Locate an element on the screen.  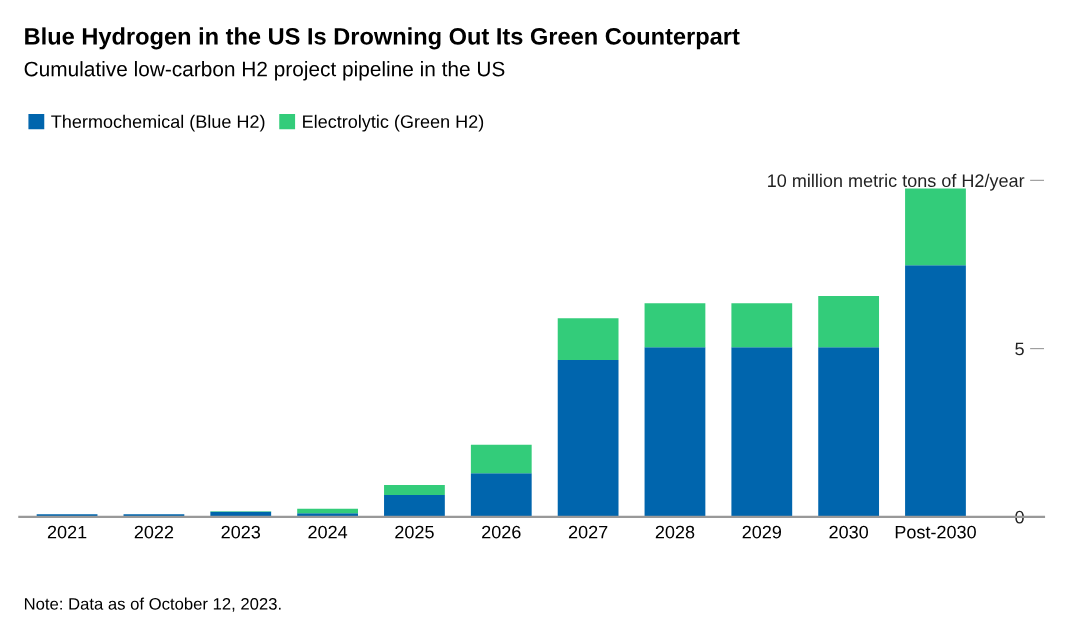
x-tick-label: 2025 is located at coordinates (414, 532).